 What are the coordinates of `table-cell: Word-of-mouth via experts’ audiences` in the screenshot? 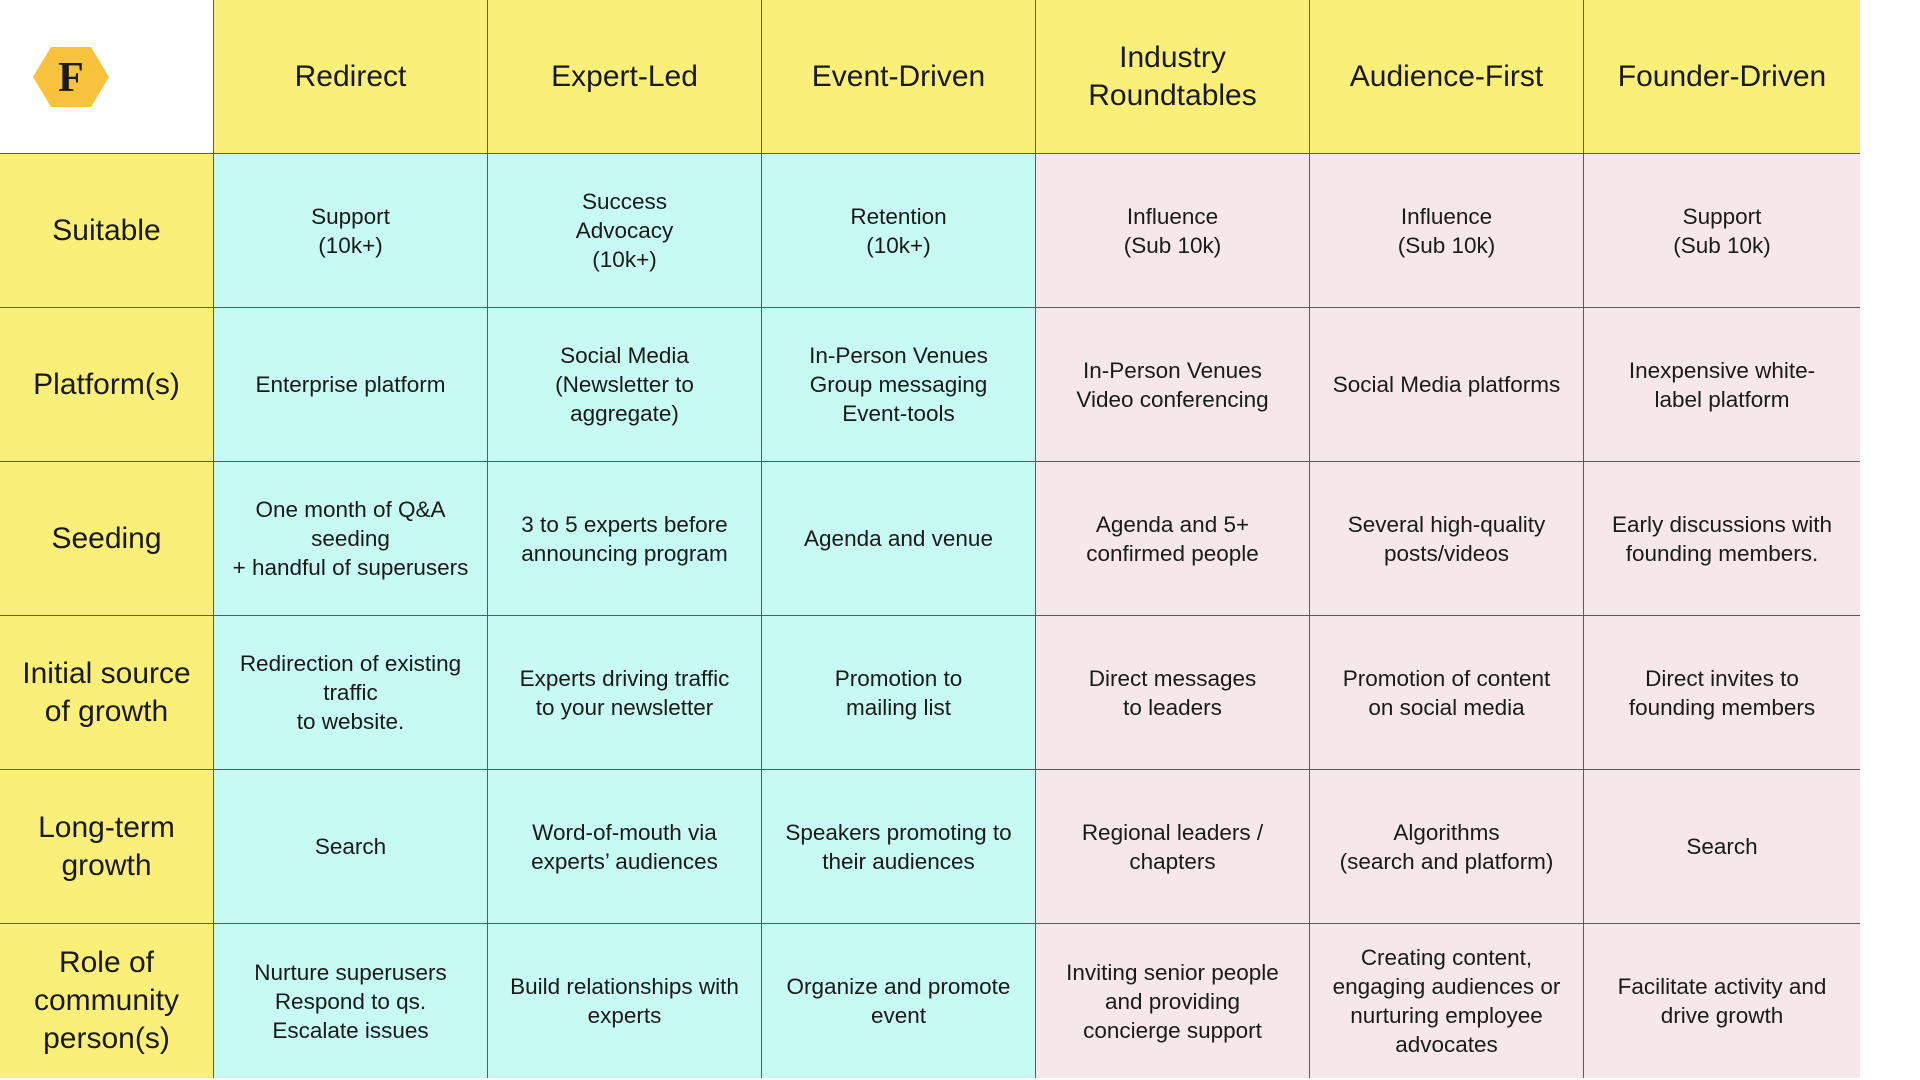 It's located at (625, 847).